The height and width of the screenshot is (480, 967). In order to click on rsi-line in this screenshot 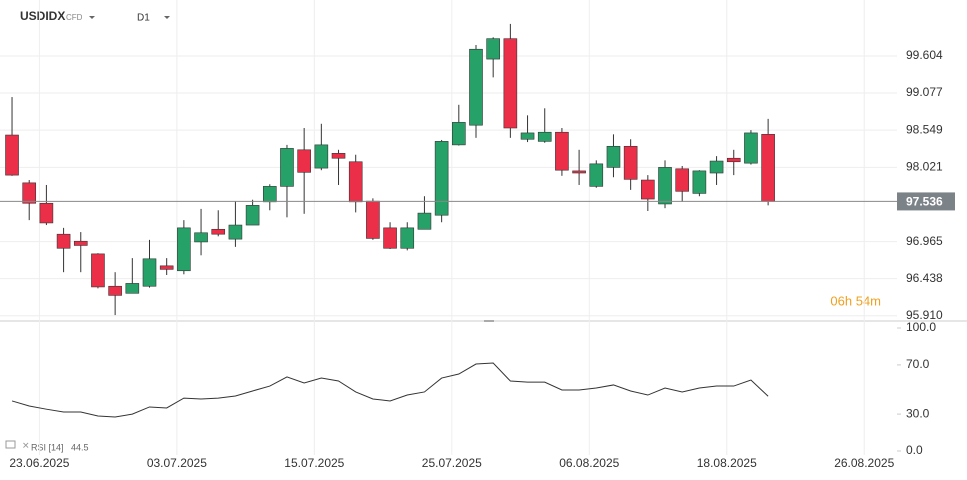, I will do `click(390, 390)`.